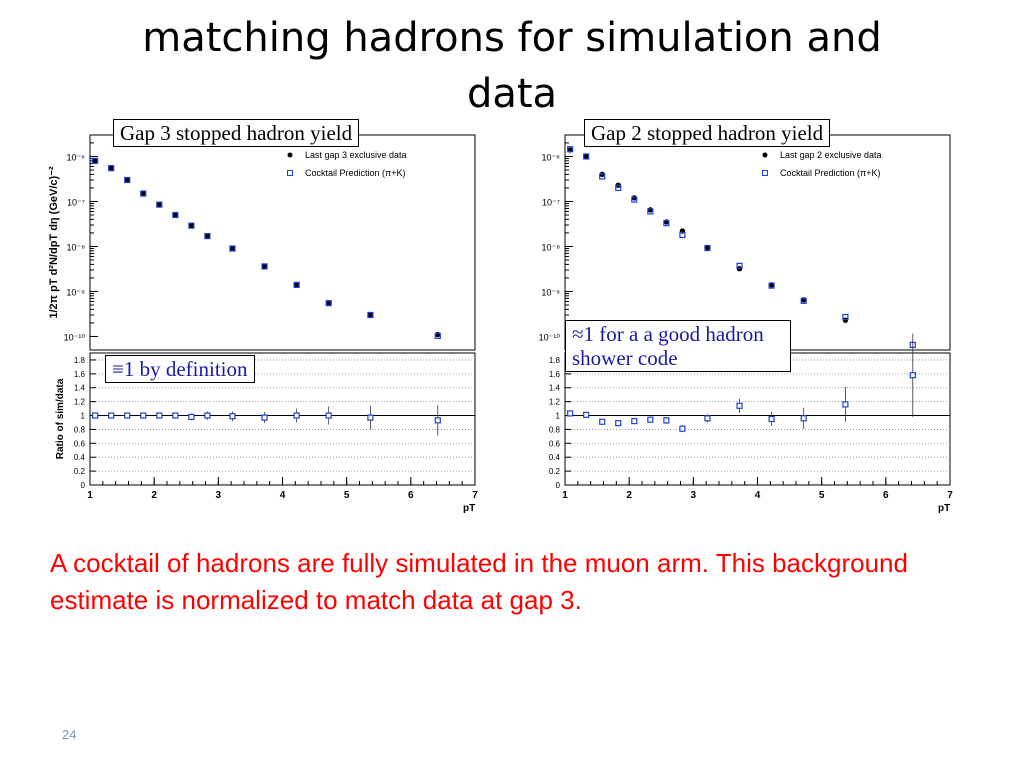 The width and height of the screenshot is (1024, 768). What do you see at coordinates (356, 155) in the screenshot?
I see `legend-label: Last gap 3 exclusive data` at bounding box center [356, 155].